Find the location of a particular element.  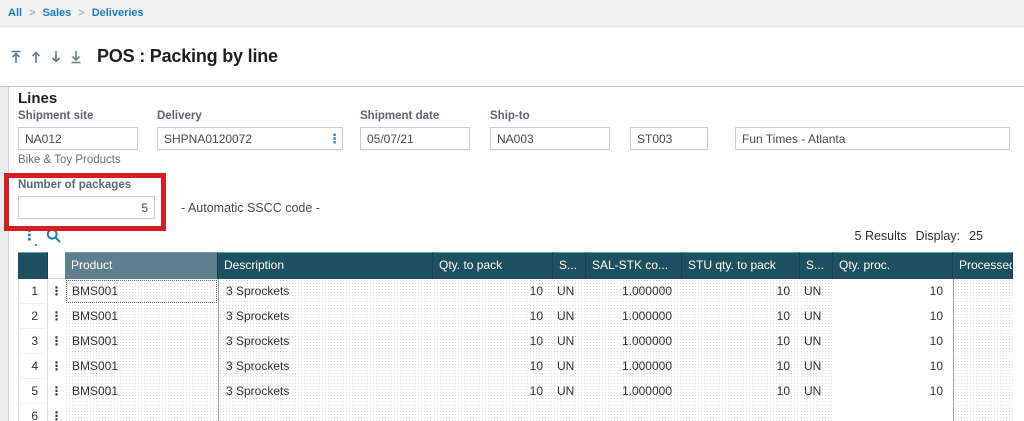

grid-header-stu-qty-to-pack: STU qty. to pack is located at coordinates (741, 265).